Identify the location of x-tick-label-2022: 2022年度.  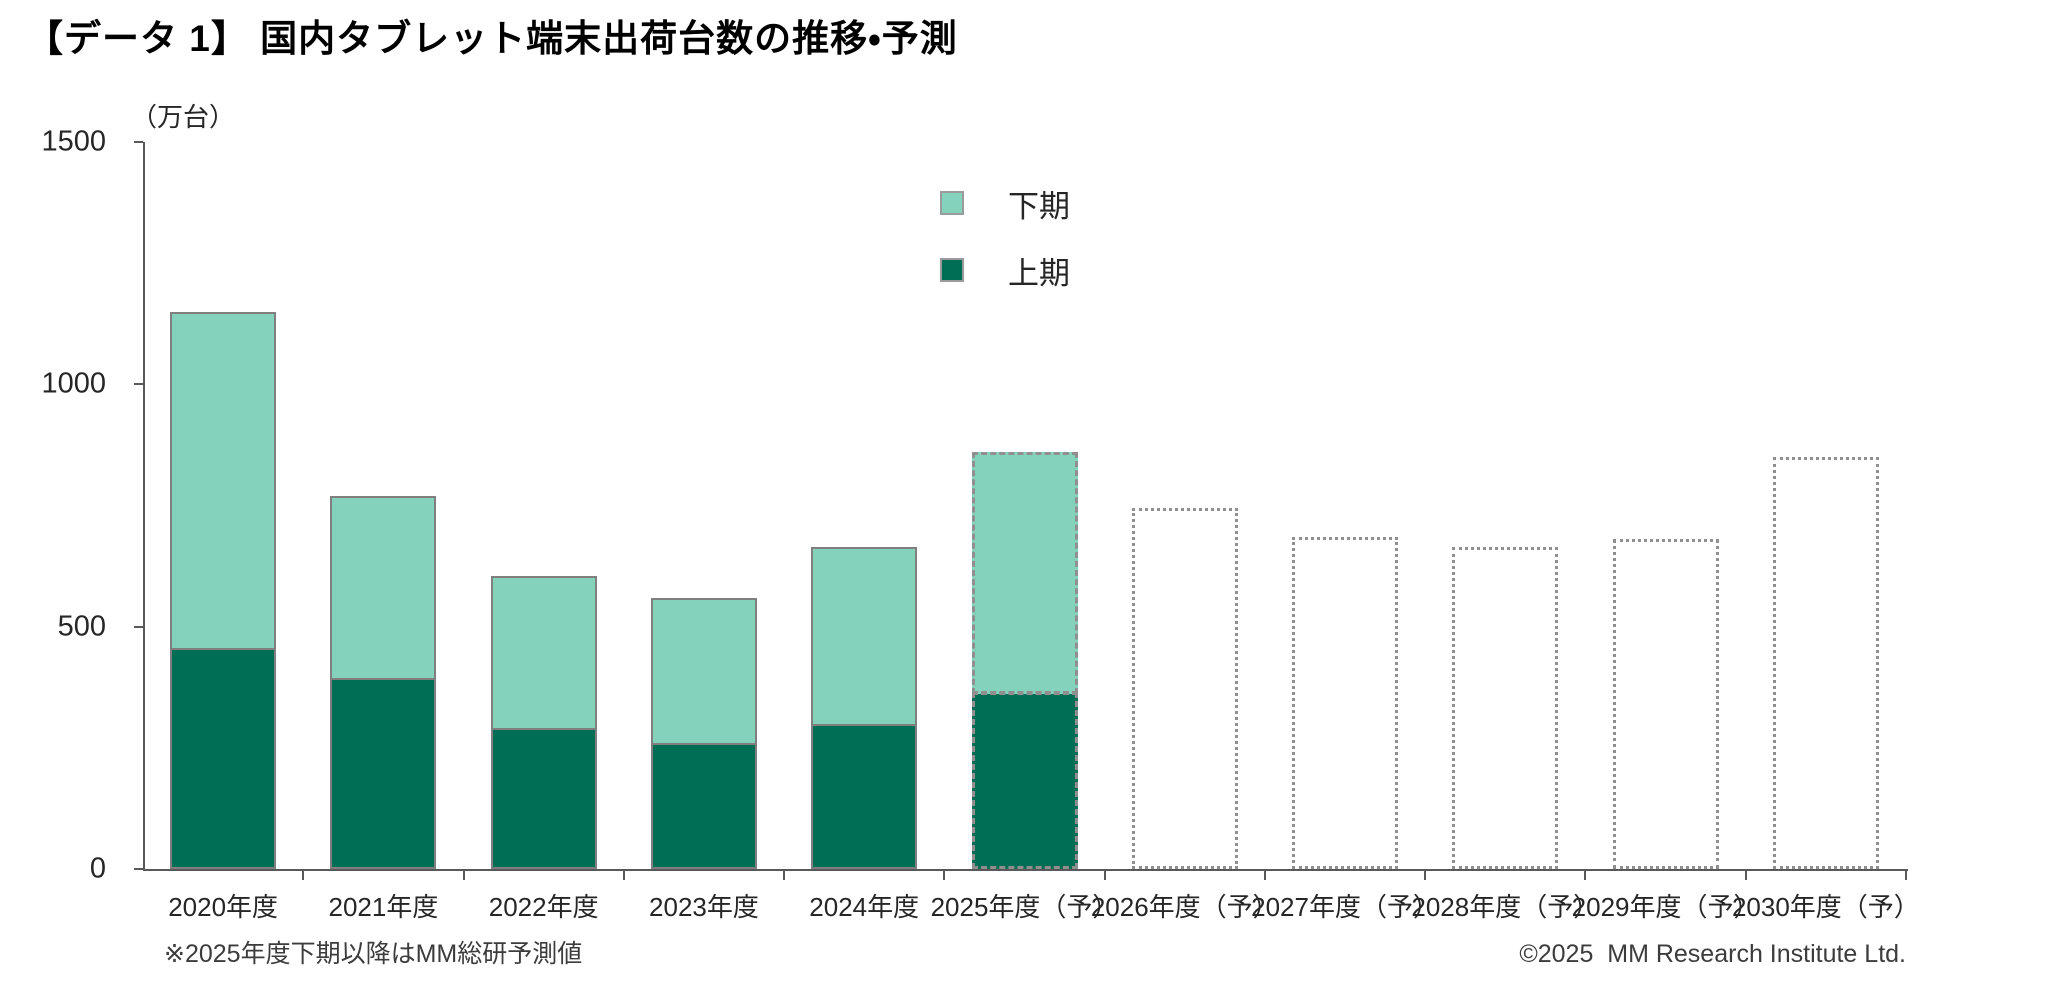
(543, 907).